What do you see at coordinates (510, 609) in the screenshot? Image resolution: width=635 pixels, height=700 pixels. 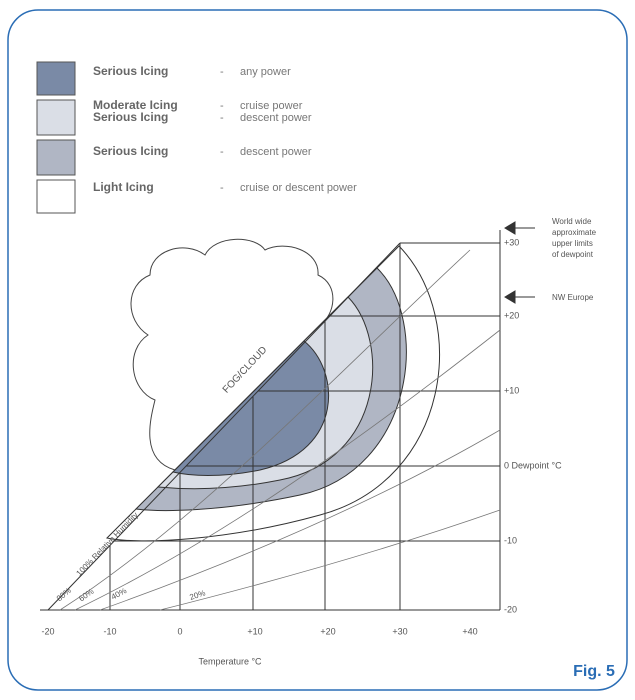 I see `y-tick-label: -20` at bounding box center [510, 609].